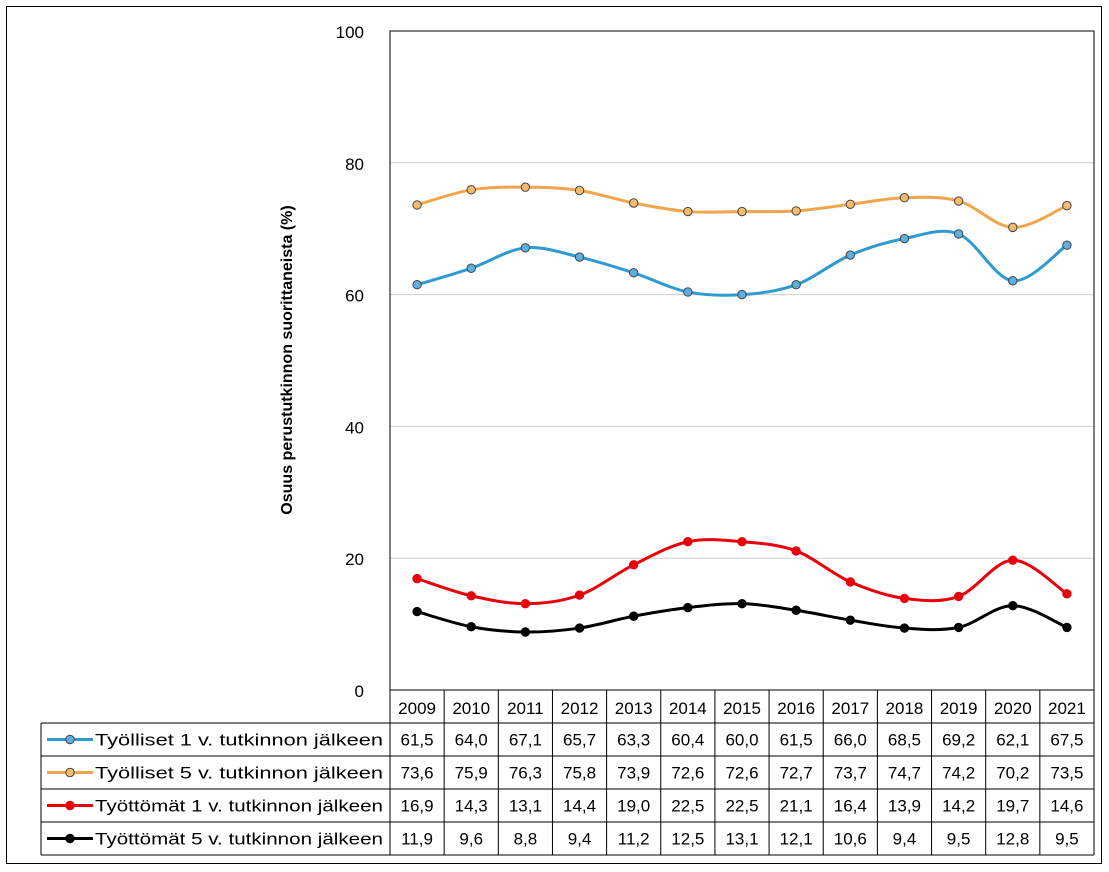 The image size is (1109, 872). I want to click on data-table-cell: 60,4, so click(687, 740).